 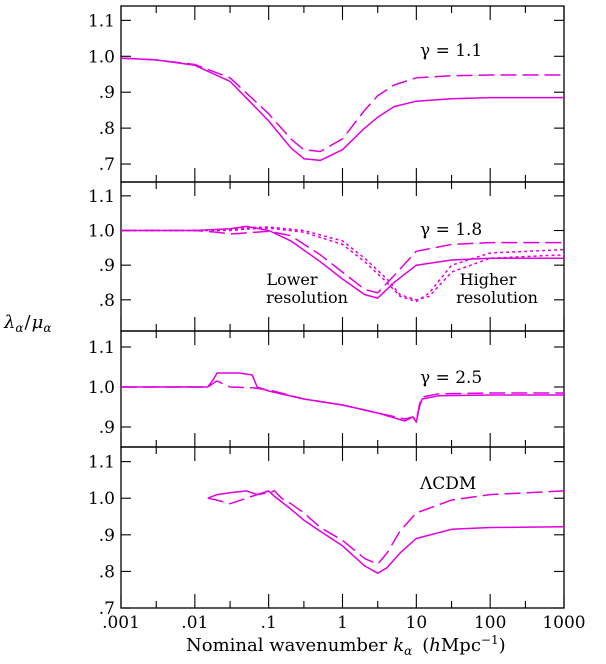 What do you see at coordinates (398, 645) in the screenshot?
I see `x-label-symbol: k` at bounding box center [398, 645].